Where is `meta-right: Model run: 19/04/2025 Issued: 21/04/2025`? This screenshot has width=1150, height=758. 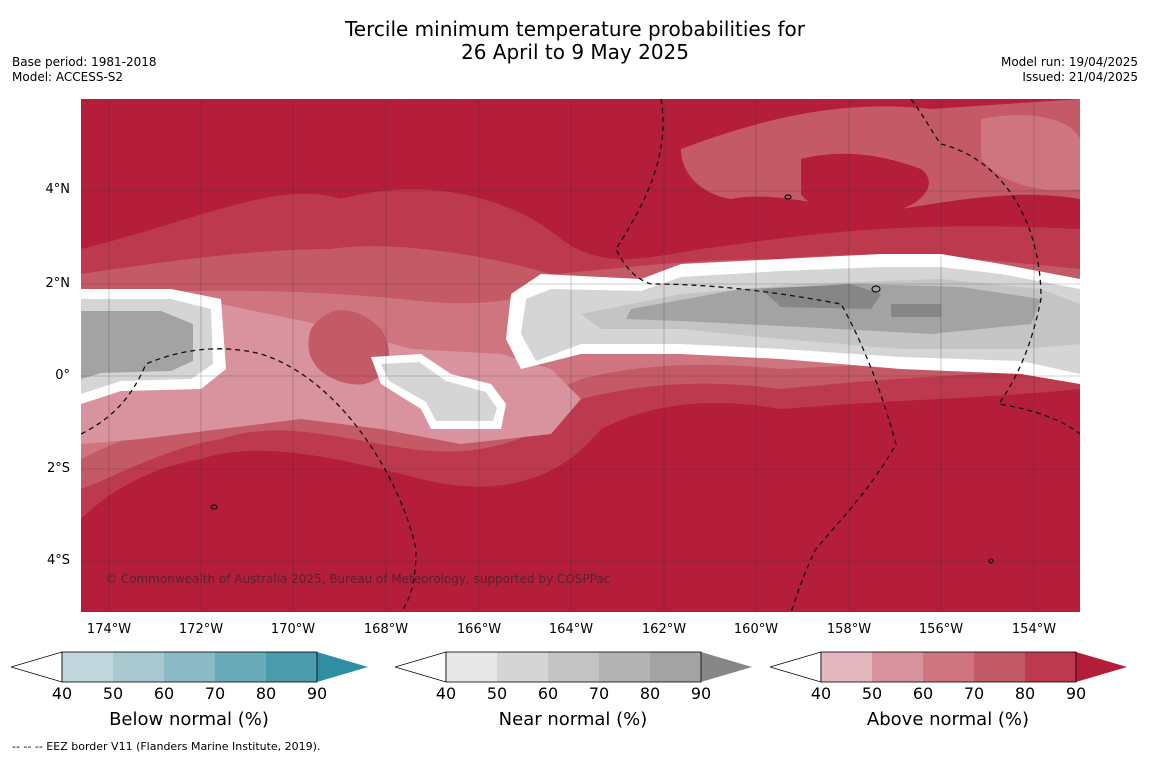 meta-right: Model run: 19/04/2025 Issued: 21/04/2025 is located at coordinates (1069, 70).